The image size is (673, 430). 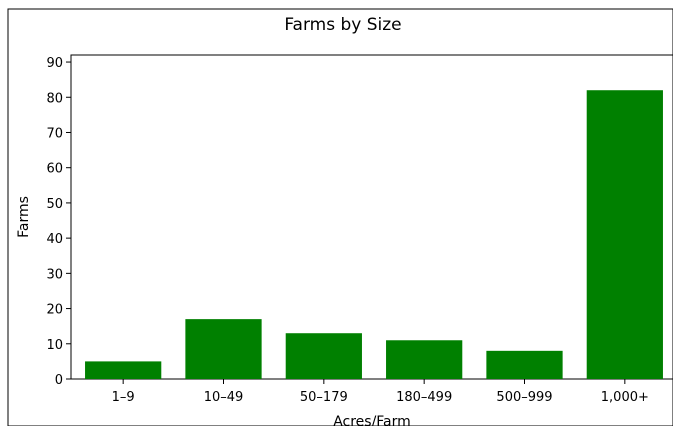 What do you see at coordinates (54, 239) in the screenshot?
I see `y-tick-label: 40` at bounding box center [54, 239].